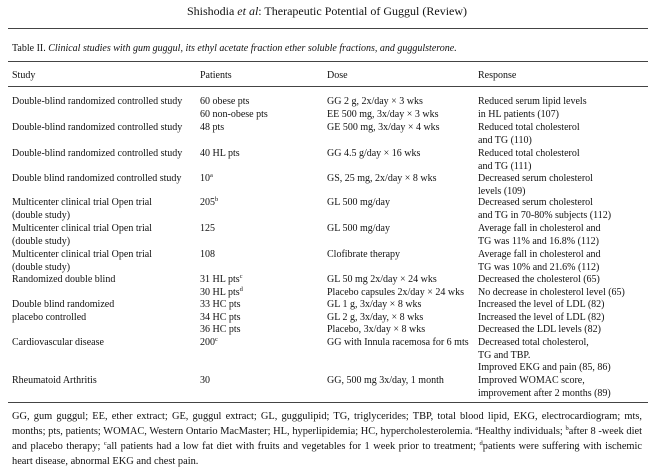 This screenshot has width=654, height=469. I want to click on cell-line: 200c, so click(209, 343).